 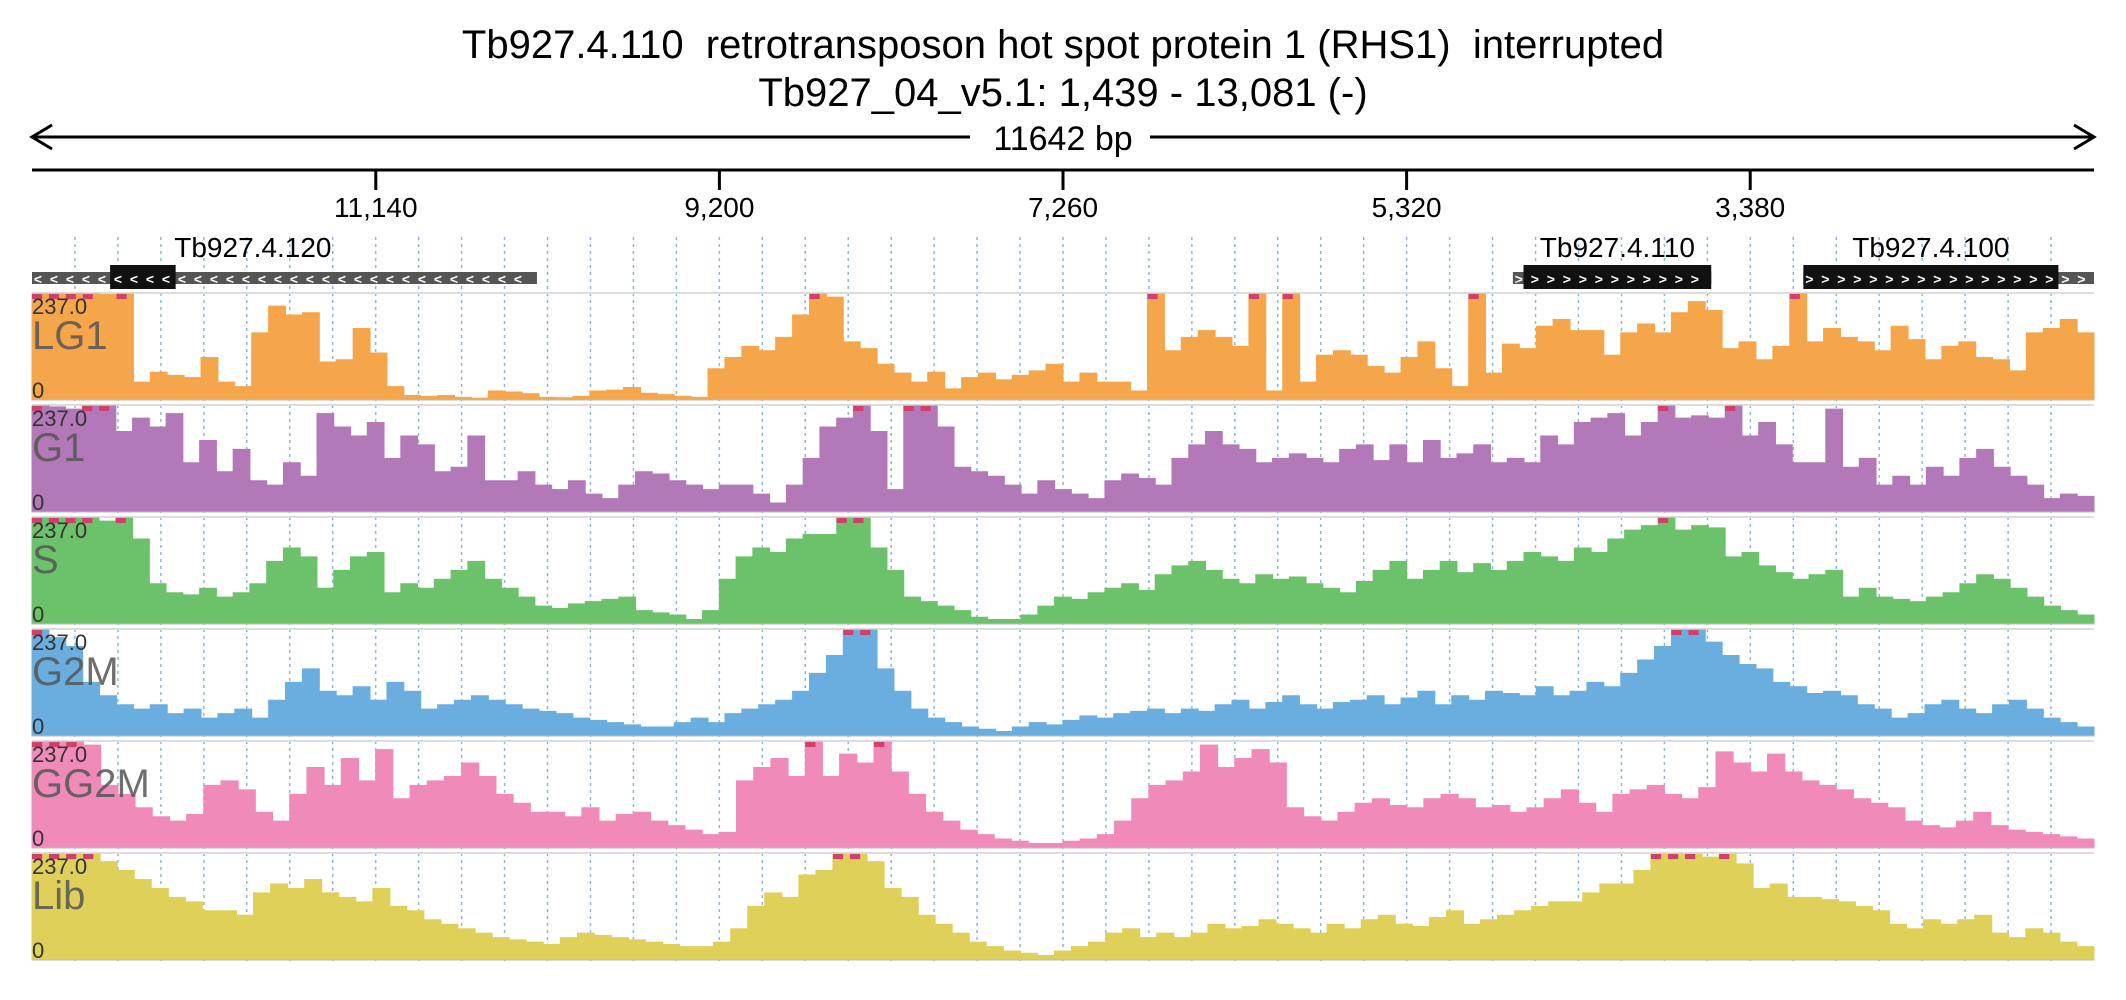 What do you see at coordinates (284, 278) in the screenshot?
I see `gene-region` at bounding box center [284, 278].